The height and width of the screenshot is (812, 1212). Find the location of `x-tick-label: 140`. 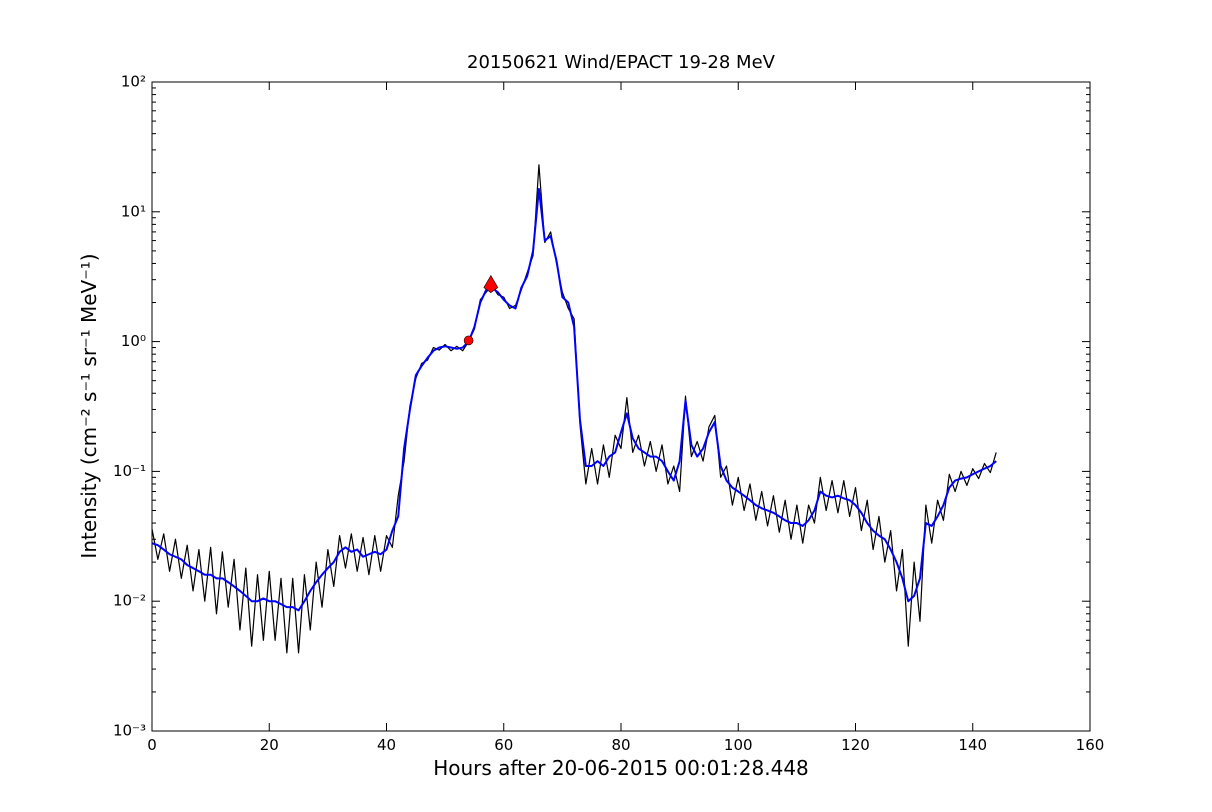

x-tick-label: 140 is located at coordinates (972, 745).